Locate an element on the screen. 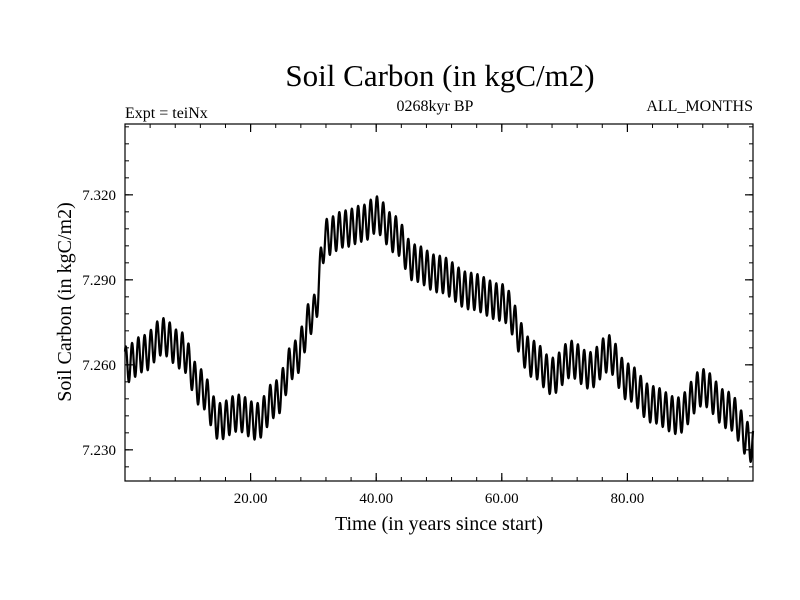  y-tick-label: 7.230 is located at coordinates (99, 451).